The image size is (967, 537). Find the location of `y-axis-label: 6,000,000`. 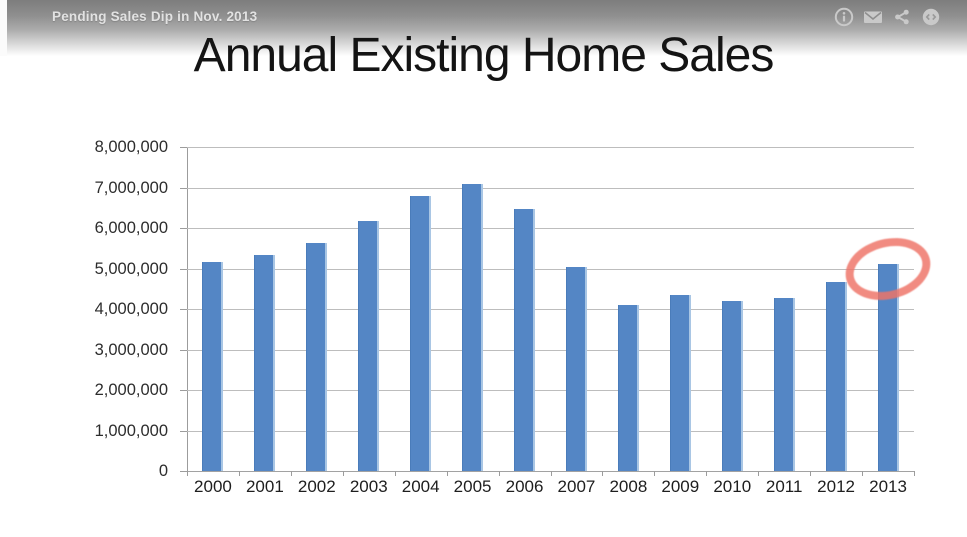

y-axis-label: 6,000,000 is located at coordinates (131, 228).